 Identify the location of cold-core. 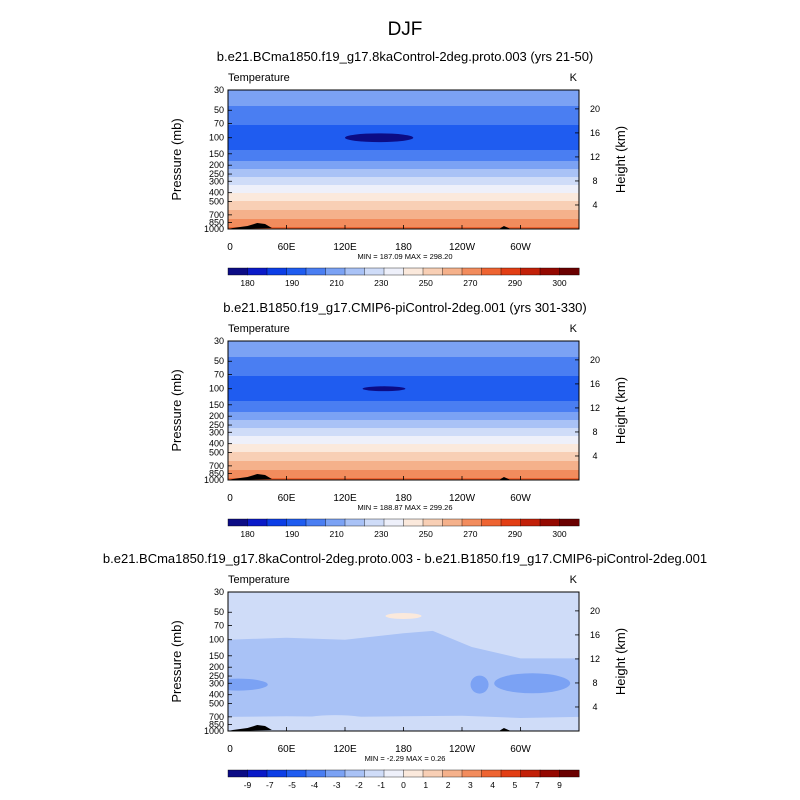
(384, 389).